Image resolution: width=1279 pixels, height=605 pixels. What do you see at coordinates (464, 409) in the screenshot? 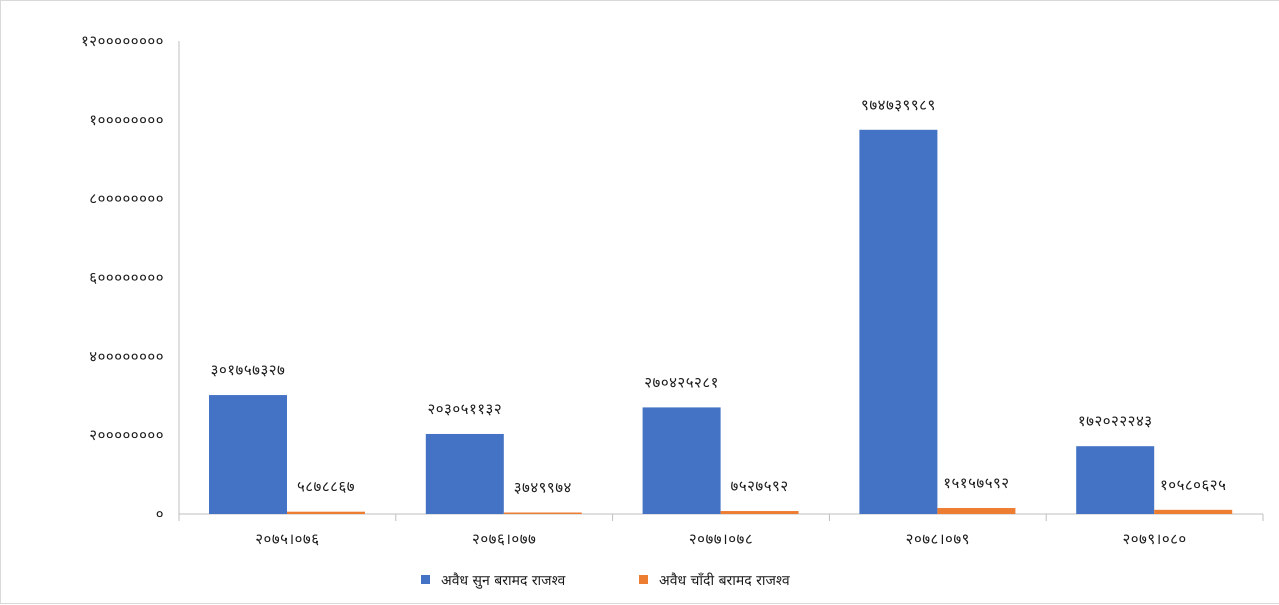
I see `gold-data-label: २०३०५११३२` at bounding box center [464, 409].